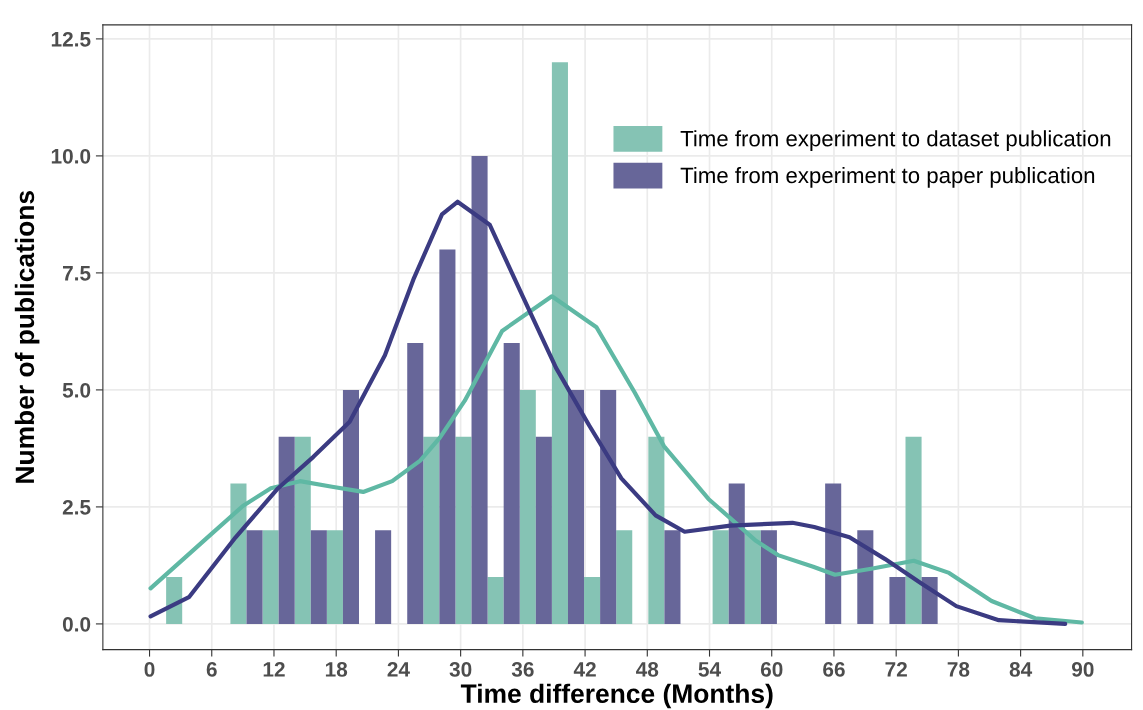 Image resolution: width=1143 pixels, height=710 pixels. I want to click on x-tick-label: 48, so click(647, 669).